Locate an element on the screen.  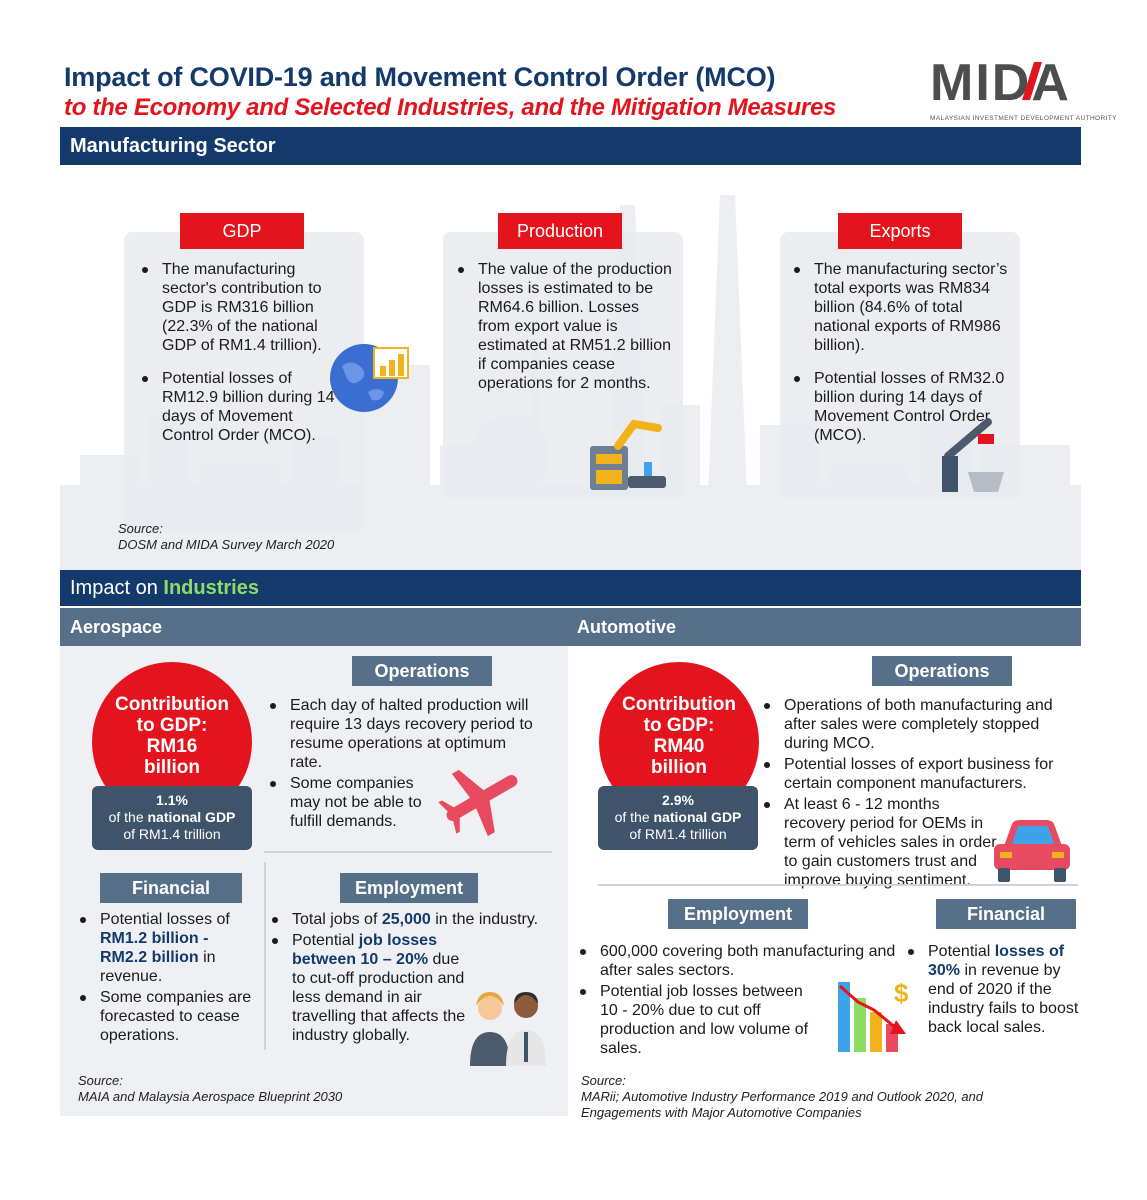
automotive-operations-tab: Operations is located at coordinates (942, 671).